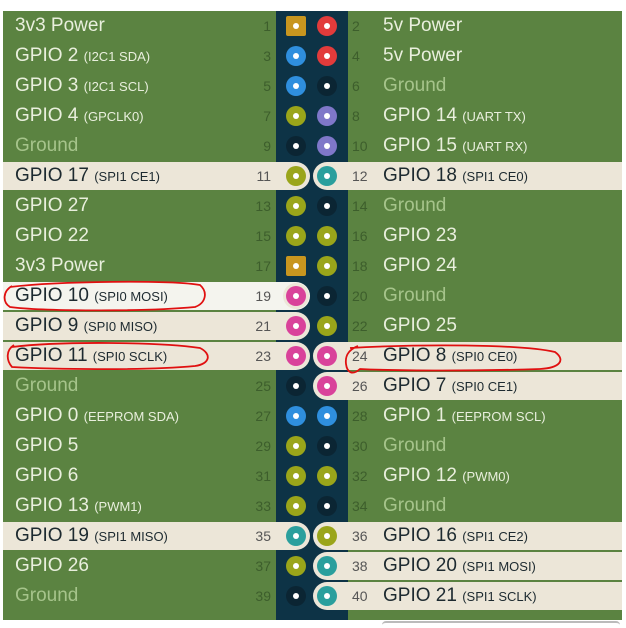 The height and width of the screenshot is (628, 626). What do you see at coordinates (86, 326) in the screenshot?
I see `pin-label: GPIO 9 (SPI0 MISO)` at bounding box center [86, 326].